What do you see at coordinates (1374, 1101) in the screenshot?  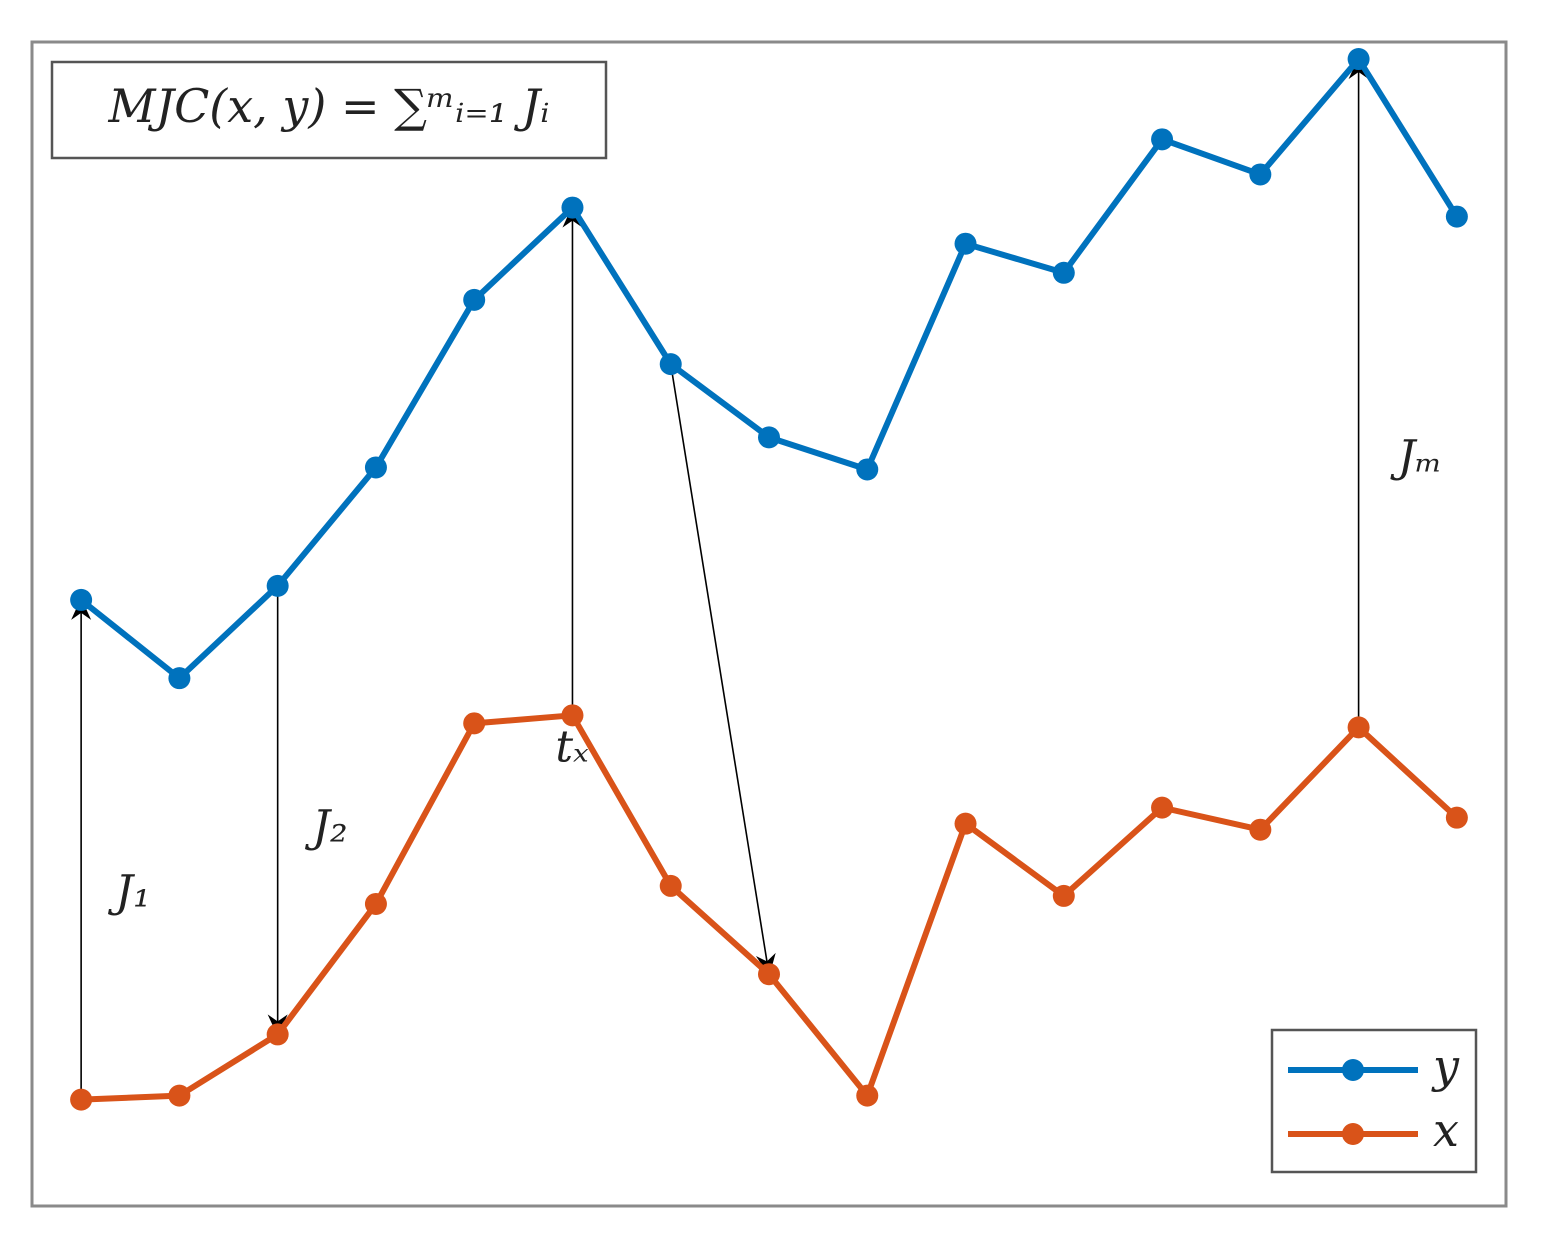 I see `legend` at bounding box center [1374, 1101].